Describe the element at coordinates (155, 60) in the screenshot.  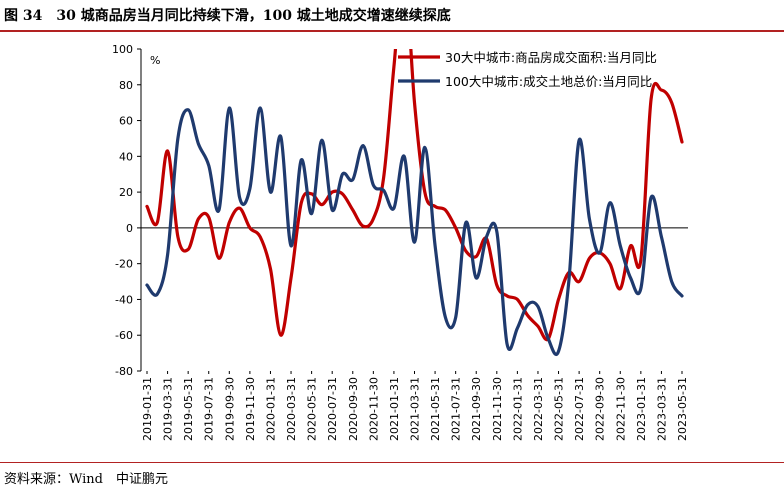
I see `y-unit-label: %` at that location.